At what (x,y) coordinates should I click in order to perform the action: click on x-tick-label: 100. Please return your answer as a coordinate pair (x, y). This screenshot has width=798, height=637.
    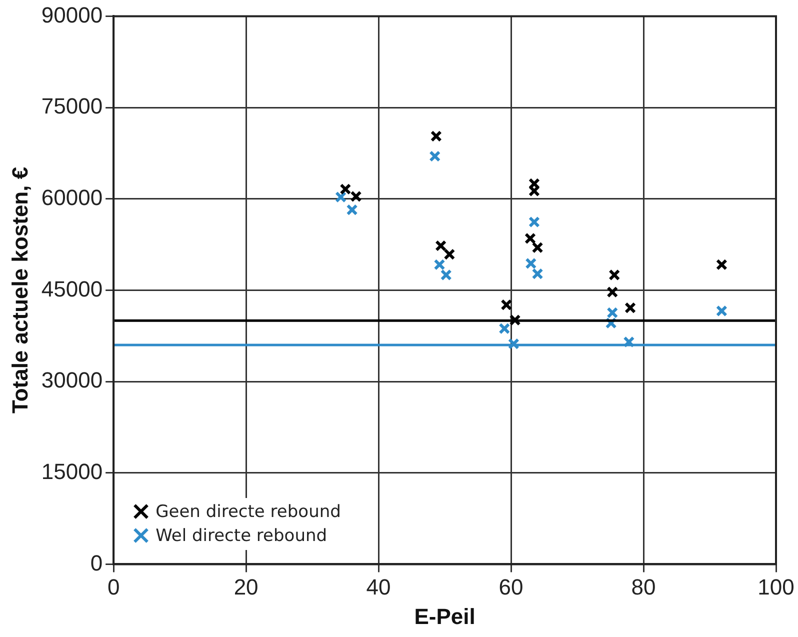
    Looking at the image, I should click on (776, 587).